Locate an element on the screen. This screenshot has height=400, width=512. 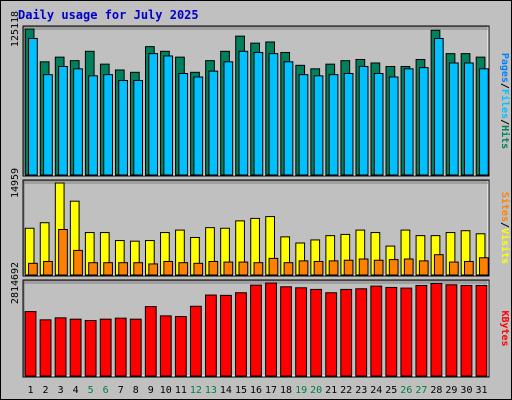
x-tick-label: 28 is located at coordinates (436, 390).